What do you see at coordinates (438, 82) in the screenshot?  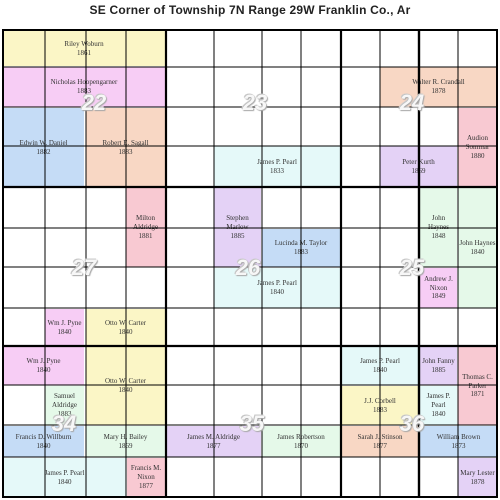 I see `parcel-owner-name: Walter R. Crandall` at bounding box center [438, 82].